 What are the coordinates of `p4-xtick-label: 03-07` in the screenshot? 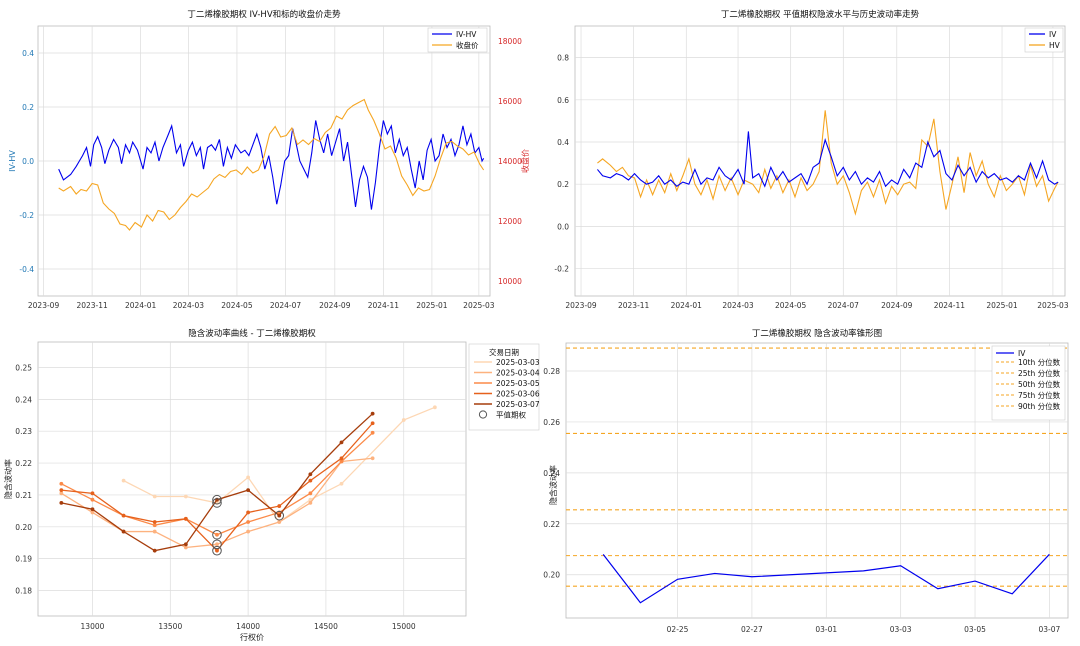 It's located at (1050, 629).